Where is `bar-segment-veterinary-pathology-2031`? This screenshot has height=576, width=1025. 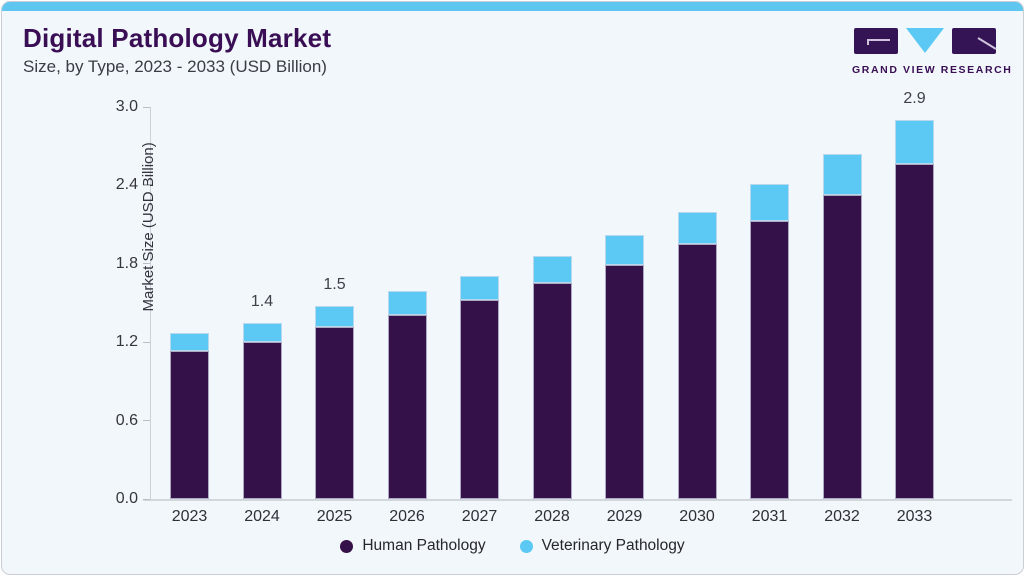 bar-segment-veterinary-pathology-2031 is located at coordinates (769, 202).